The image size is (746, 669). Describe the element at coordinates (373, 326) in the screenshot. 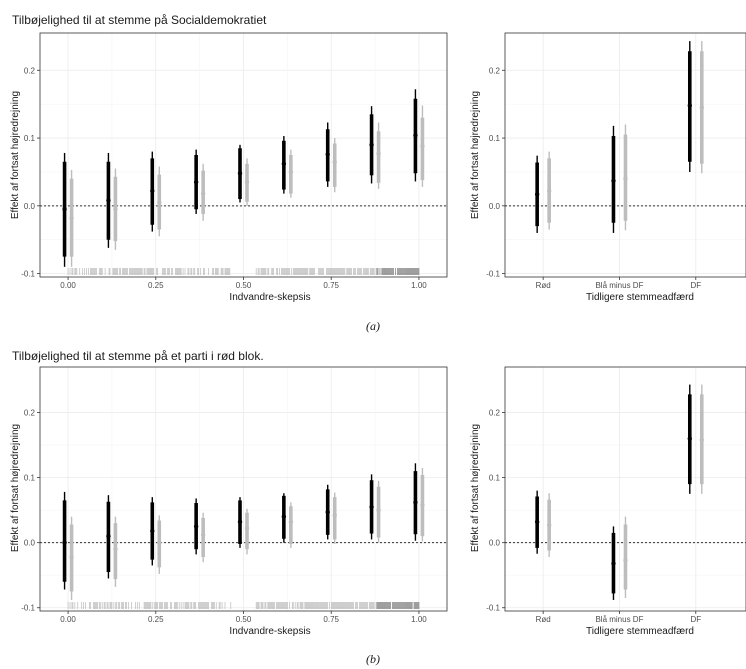

I see `caption-a: (a)` at that location.